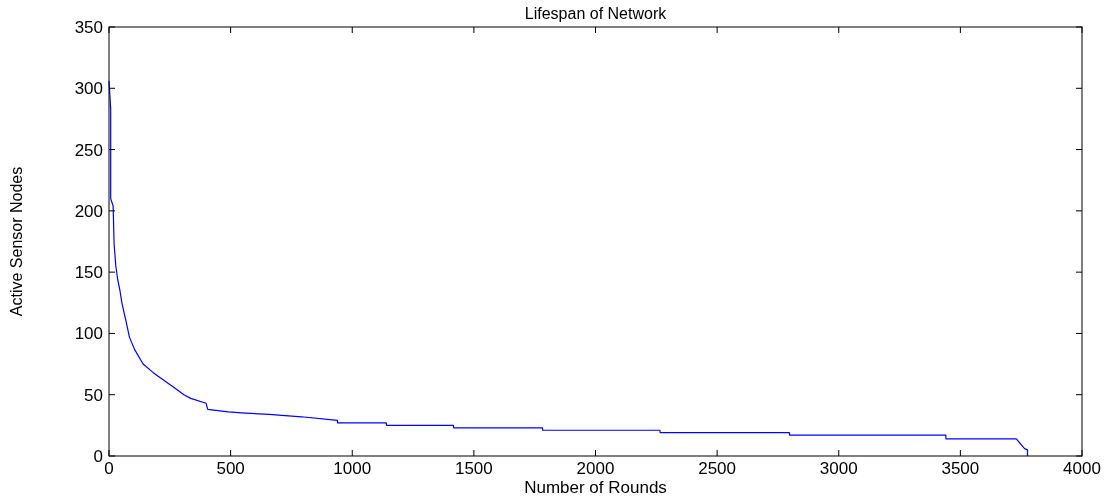  I want to click on y-axis-title: Active Sensor Nodes, so click(16, 241).